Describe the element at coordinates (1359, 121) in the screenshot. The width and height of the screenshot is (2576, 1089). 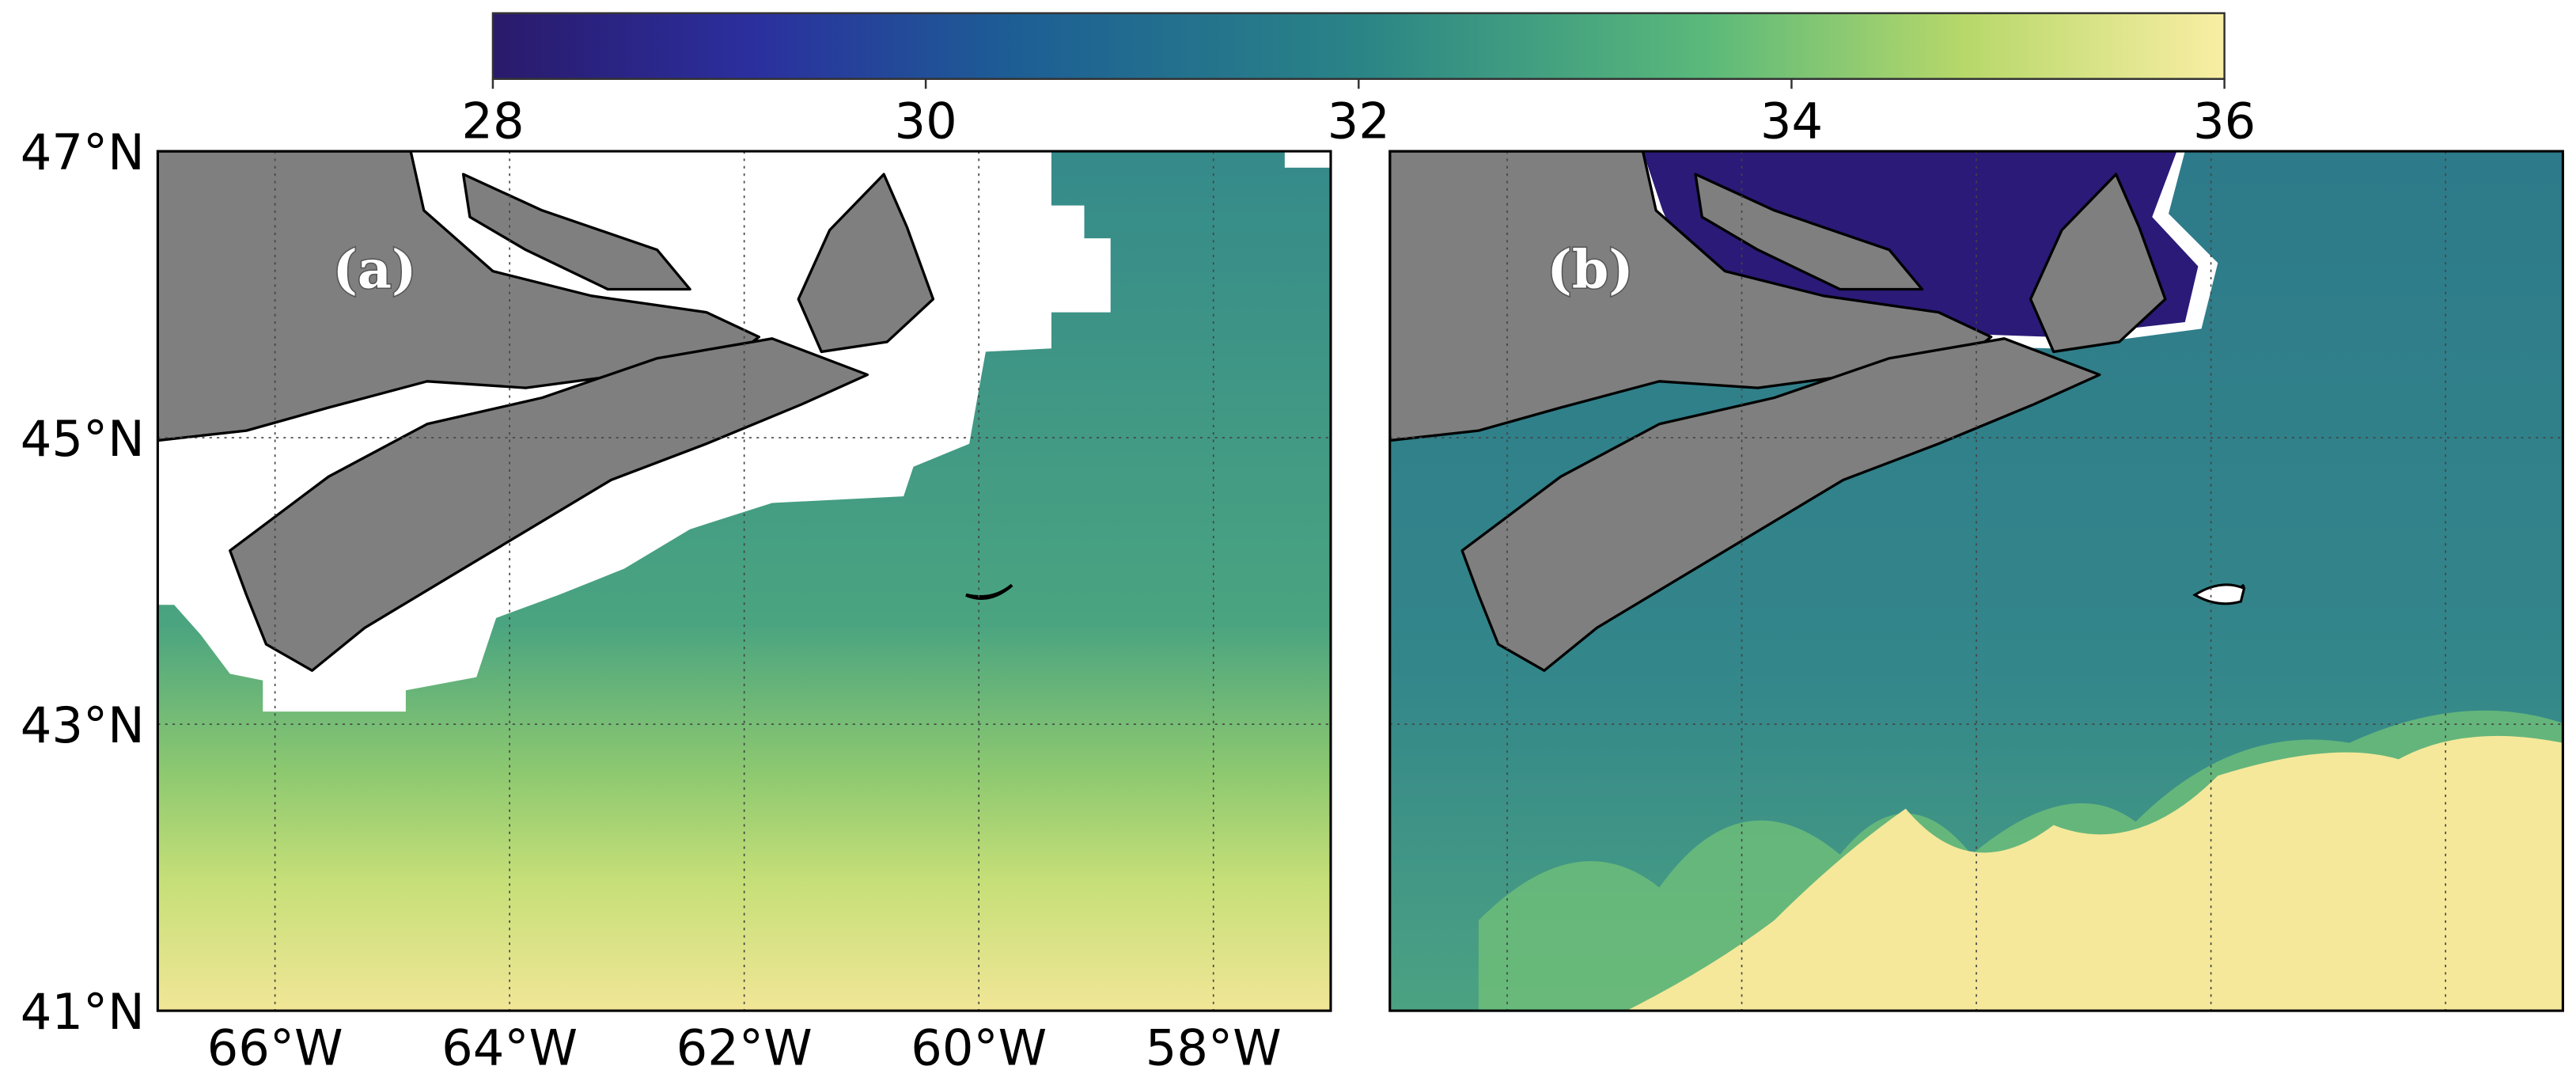
I see `colorbar-tick-label: 32` at that location.